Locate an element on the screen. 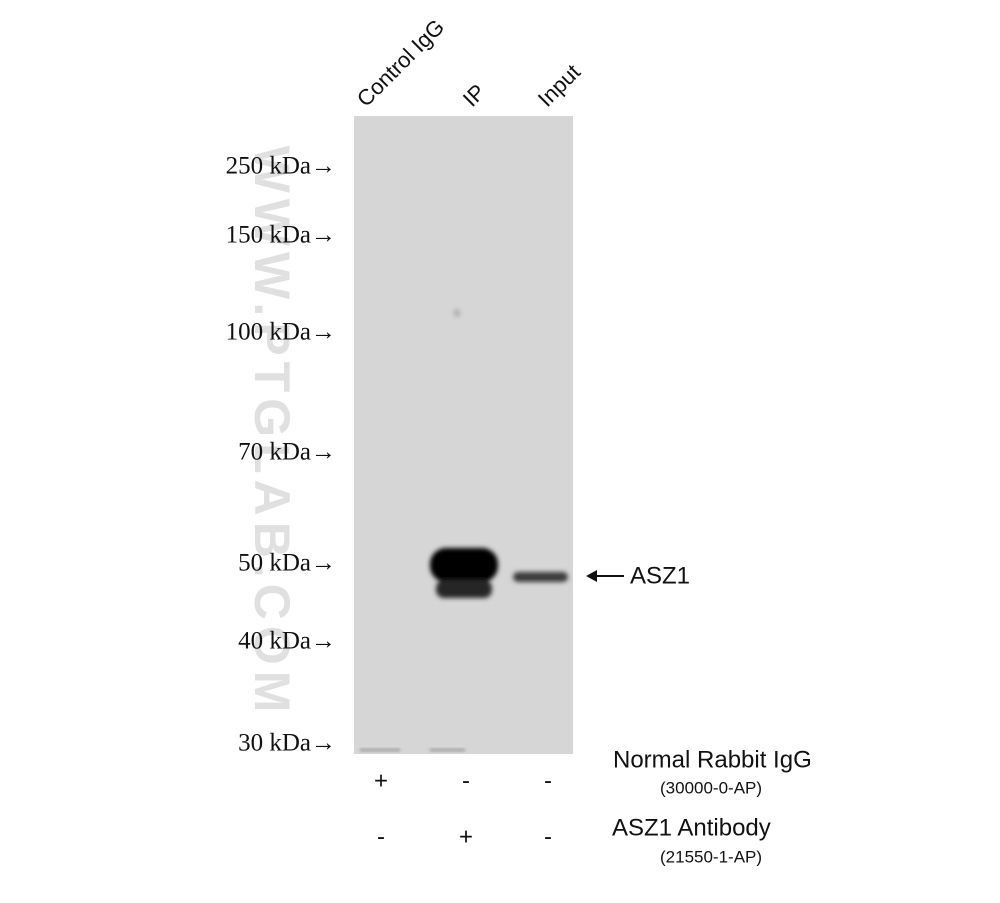  row-catalog: (30000-0-AP) is located at coordinates (711, 787).